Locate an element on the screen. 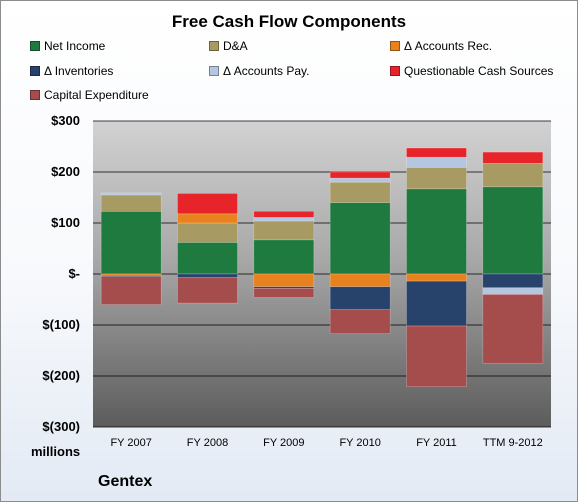 This screenshot has height=502, width=578. legend-item: Δ Accounts Rec. is located at coordinates (441, 46).